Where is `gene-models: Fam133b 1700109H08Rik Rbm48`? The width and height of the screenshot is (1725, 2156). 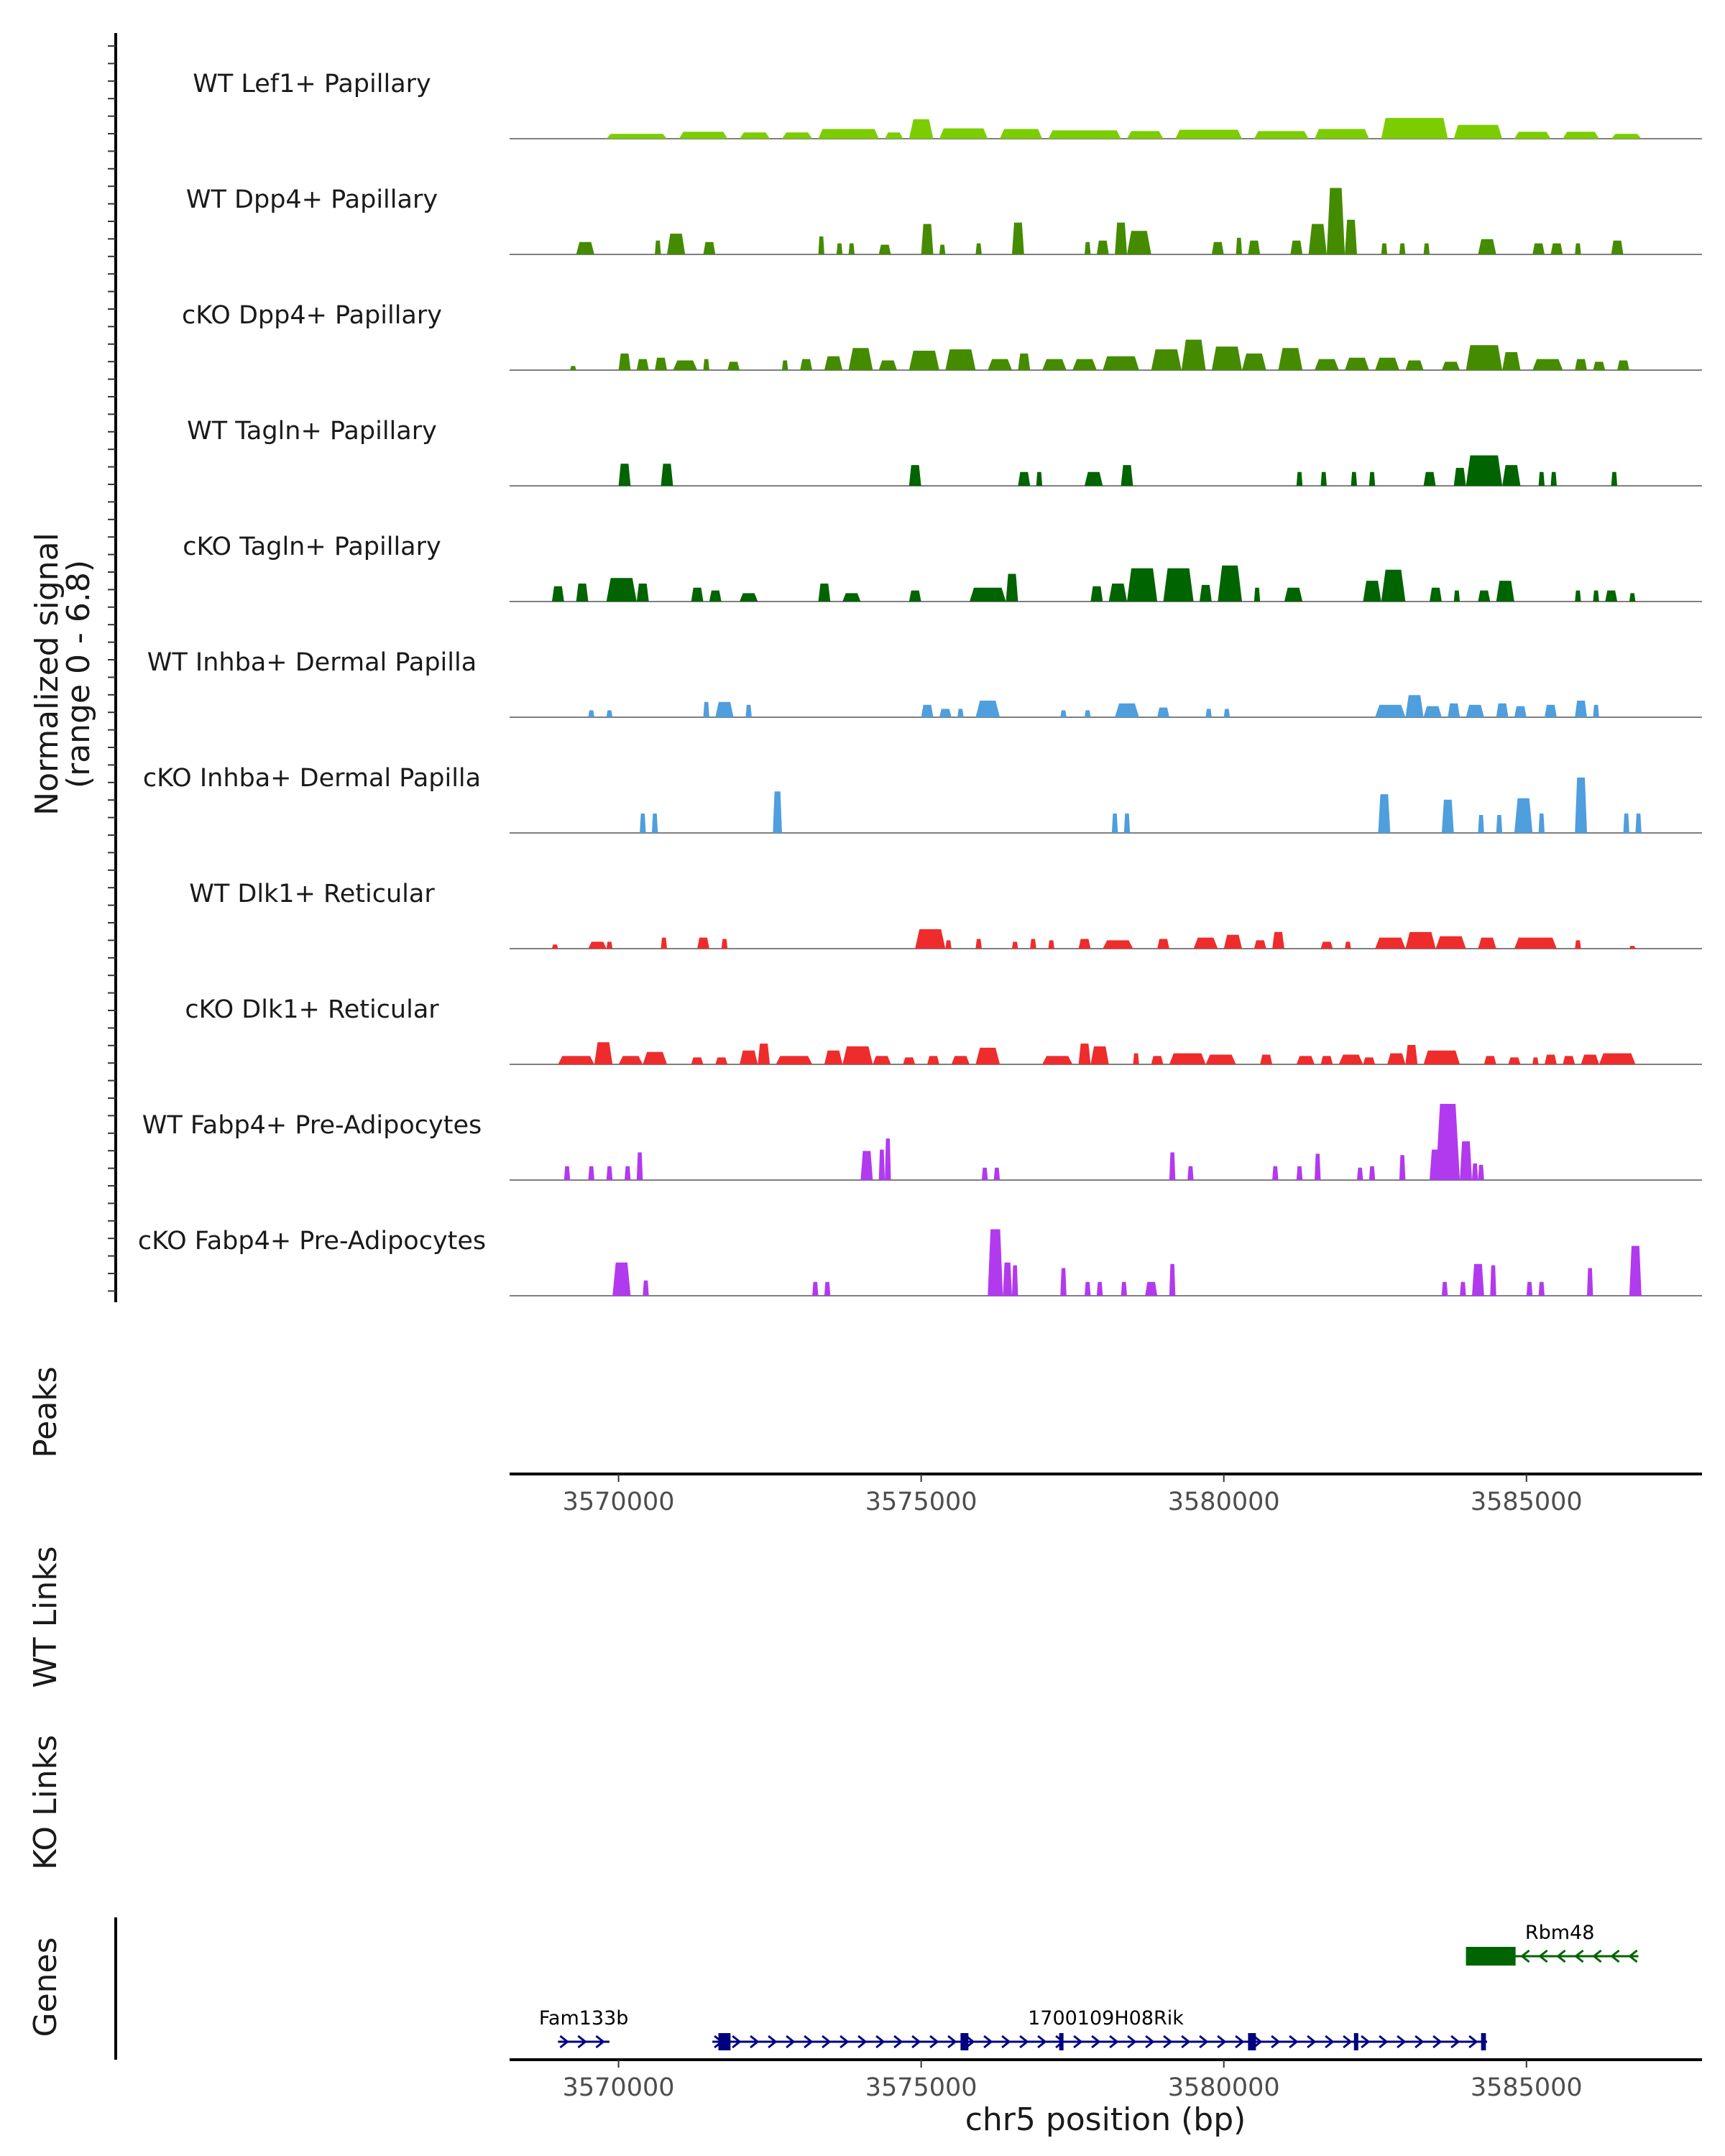 gene-models: Fam133b 1700109H08Rik Rbm48 is located at coordinates (1089, 1986).